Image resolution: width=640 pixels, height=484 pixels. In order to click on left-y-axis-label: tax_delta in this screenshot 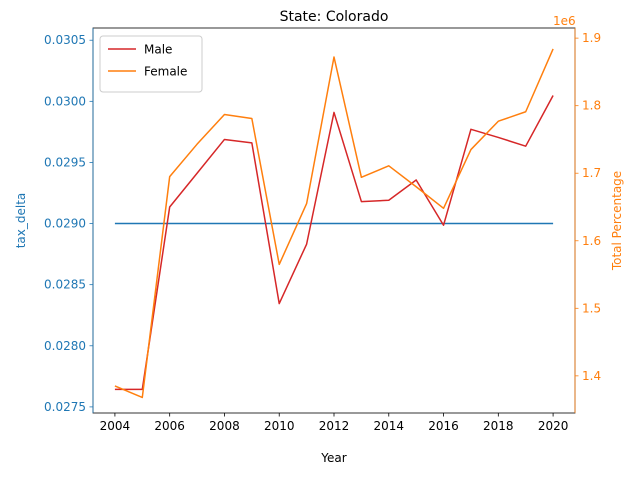, I will do `click(21, 221)`.